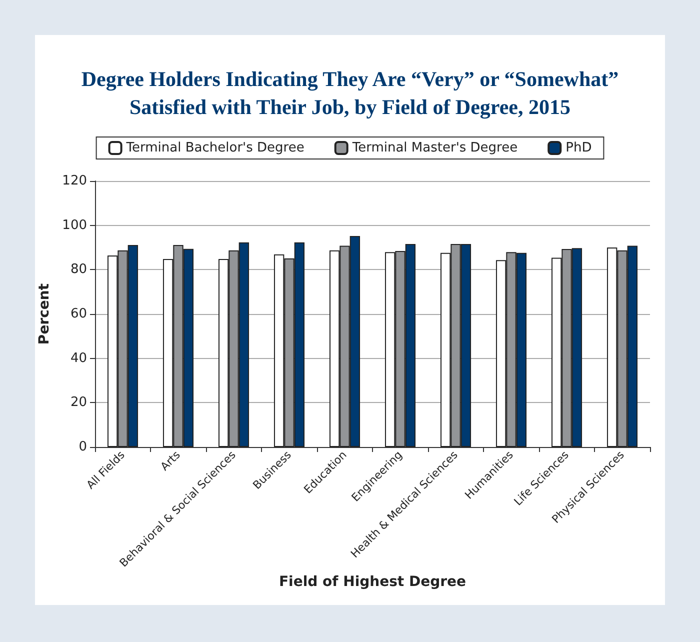  What do you see at coordinates (434, 148) in the screenshot?
I see `legend-label: Terminal Master's Degree` at bounding box center [434, 148].